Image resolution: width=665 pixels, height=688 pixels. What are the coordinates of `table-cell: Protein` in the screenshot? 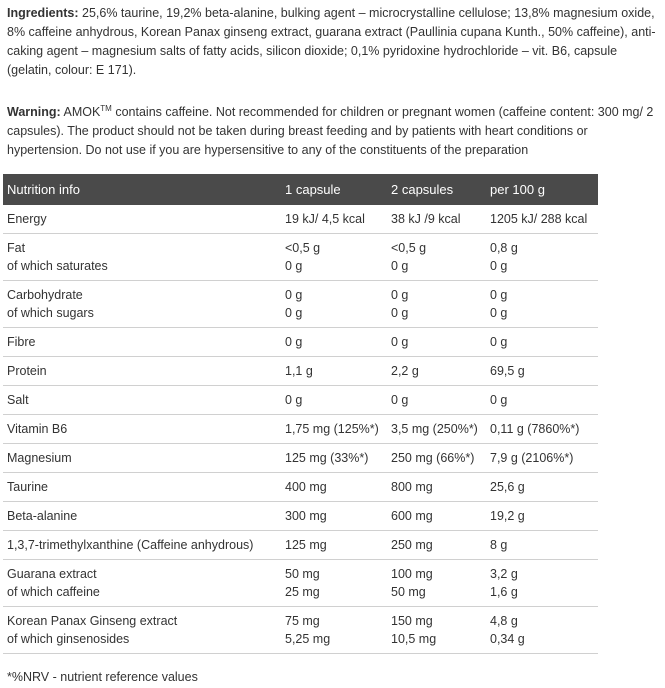 It's located at (142, 371).